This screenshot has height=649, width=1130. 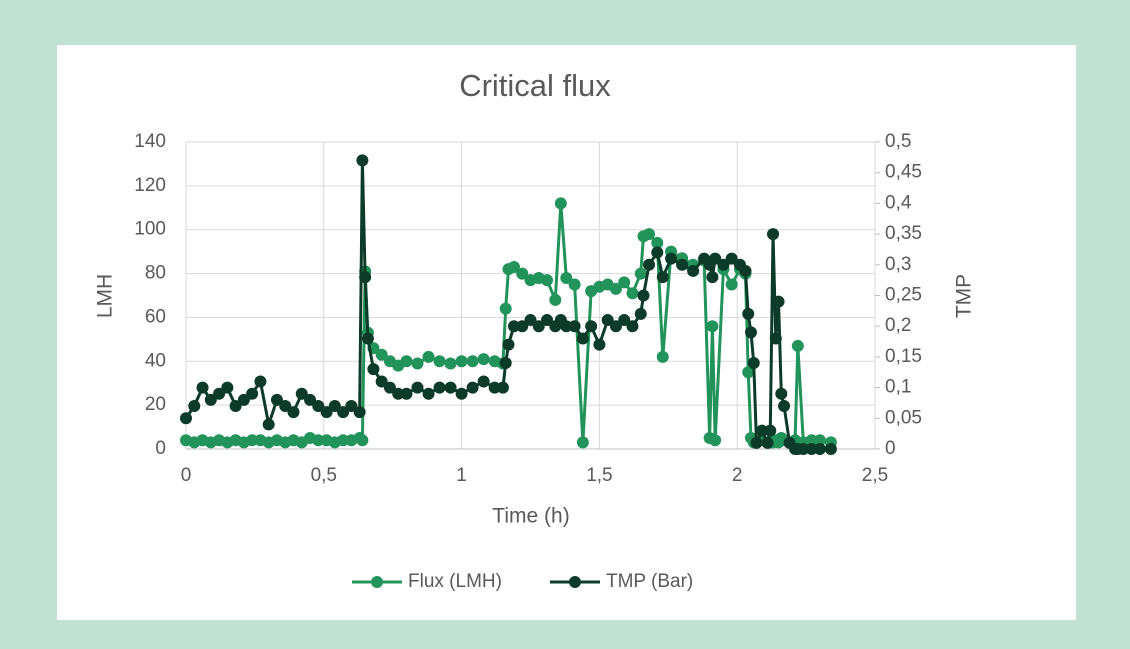 What do you see at coordinates (898, 202) in the screenshot?
I see `y2-tick-label: 0,4` at bounding box center [898, 202].